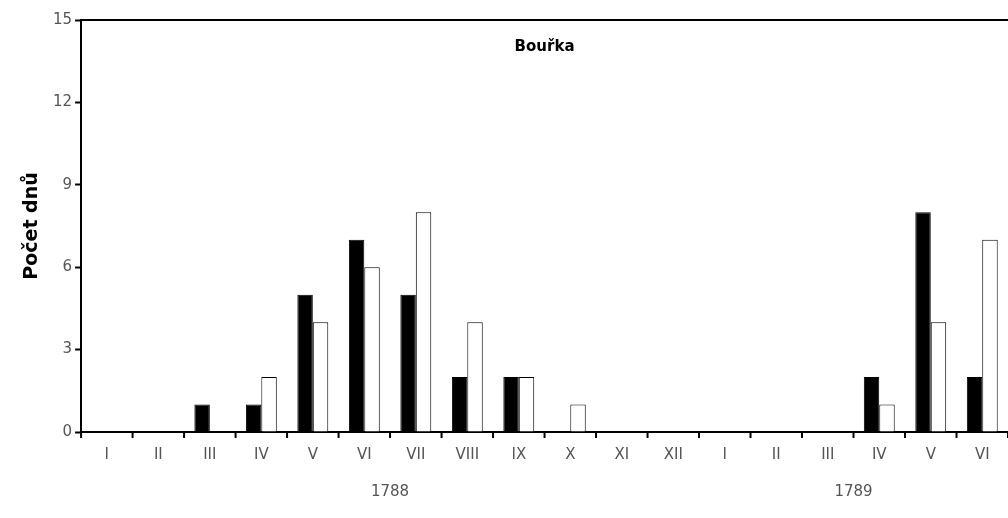  What do you see at coordinates (519, 453) in the screenshot?
I see `x-tick-label: IX` at bounding box center [519, 453].